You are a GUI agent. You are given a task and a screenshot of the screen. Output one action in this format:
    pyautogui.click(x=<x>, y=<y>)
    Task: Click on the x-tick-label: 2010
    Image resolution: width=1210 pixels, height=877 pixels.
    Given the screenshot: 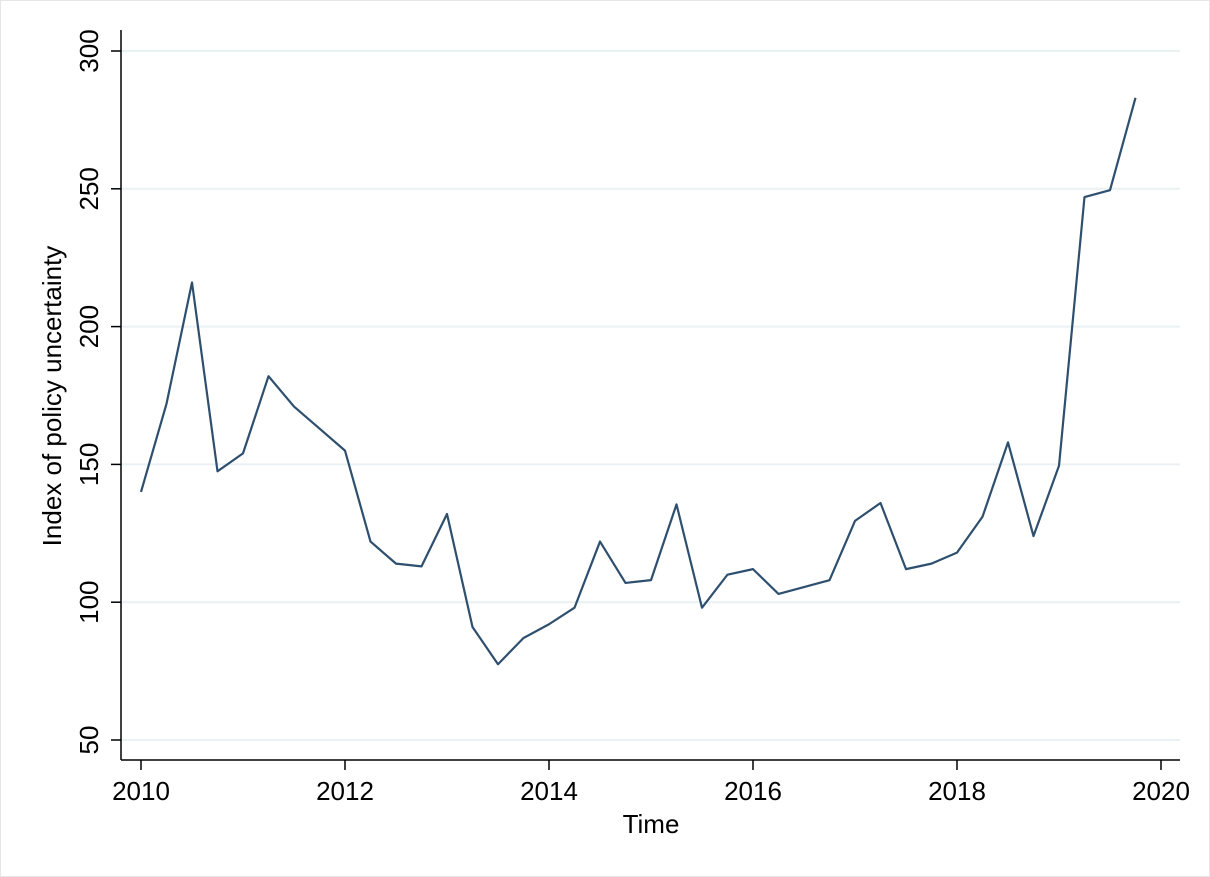 What is the action you would take?
    pyautogui.click(x=141, y=791)
    